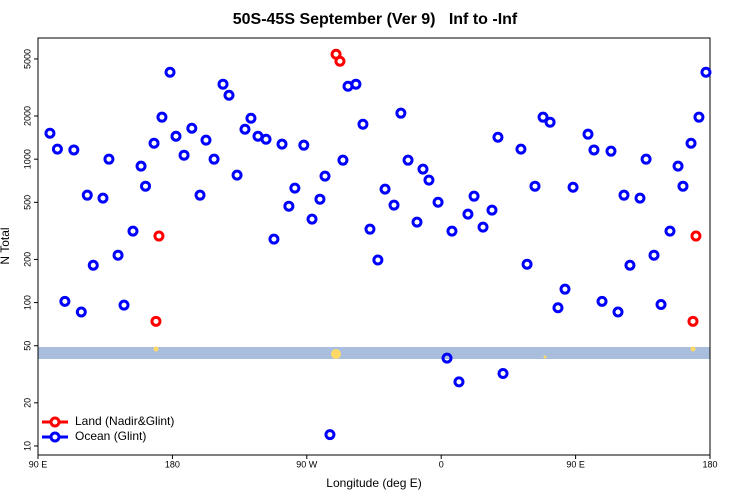  I want to click on legend-label: Ocean (Glint), so click(110, 436).